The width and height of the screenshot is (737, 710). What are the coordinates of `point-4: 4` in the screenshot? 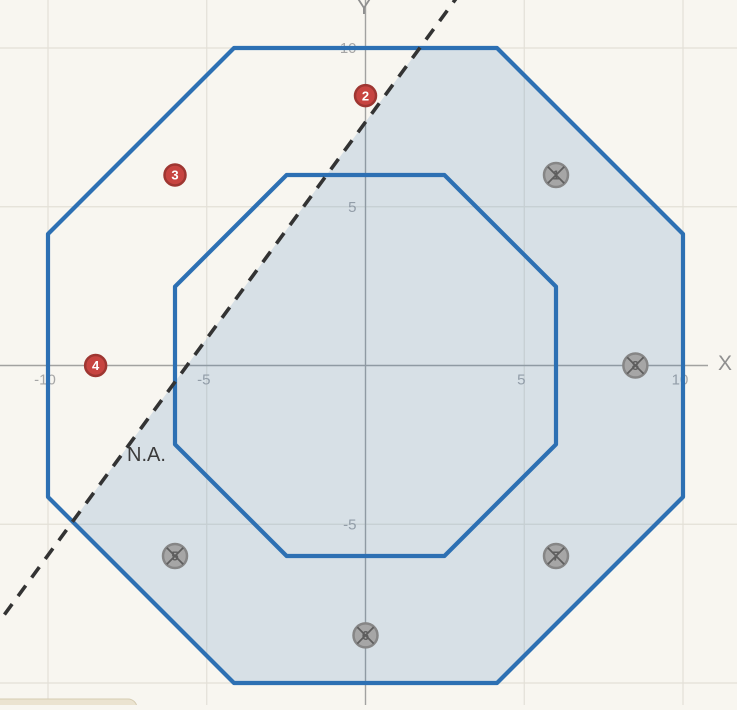 It's located at (95, 365).